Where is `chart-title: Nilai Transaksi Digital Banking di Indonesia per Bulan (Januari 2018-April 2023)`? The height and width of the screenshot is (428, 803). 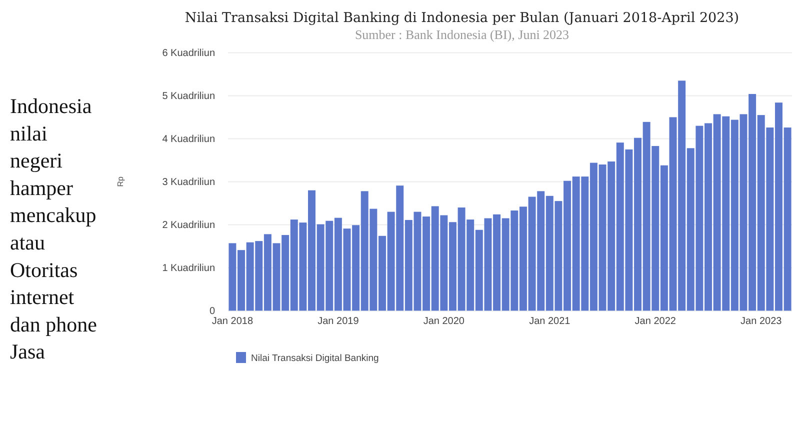
chart-title: Nilai Transaksi Digital Banking di Indonesia per Bulan (Januari 2018-April 2023) is located at coordinates (462, 18).